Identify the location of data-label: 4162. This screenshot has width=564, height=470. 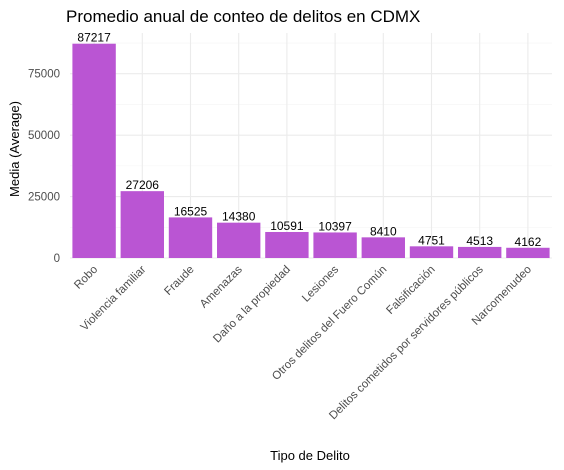
(528, 242).